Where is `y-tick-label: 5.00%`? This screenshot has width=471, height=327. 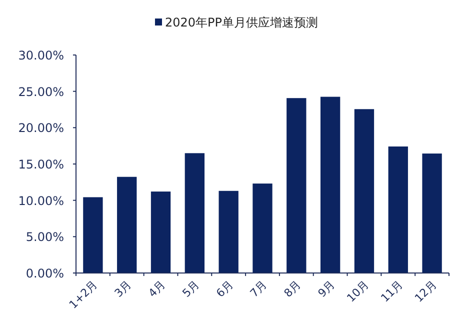 y-tick-label: 5.00% is located at coordinates (45, 237).